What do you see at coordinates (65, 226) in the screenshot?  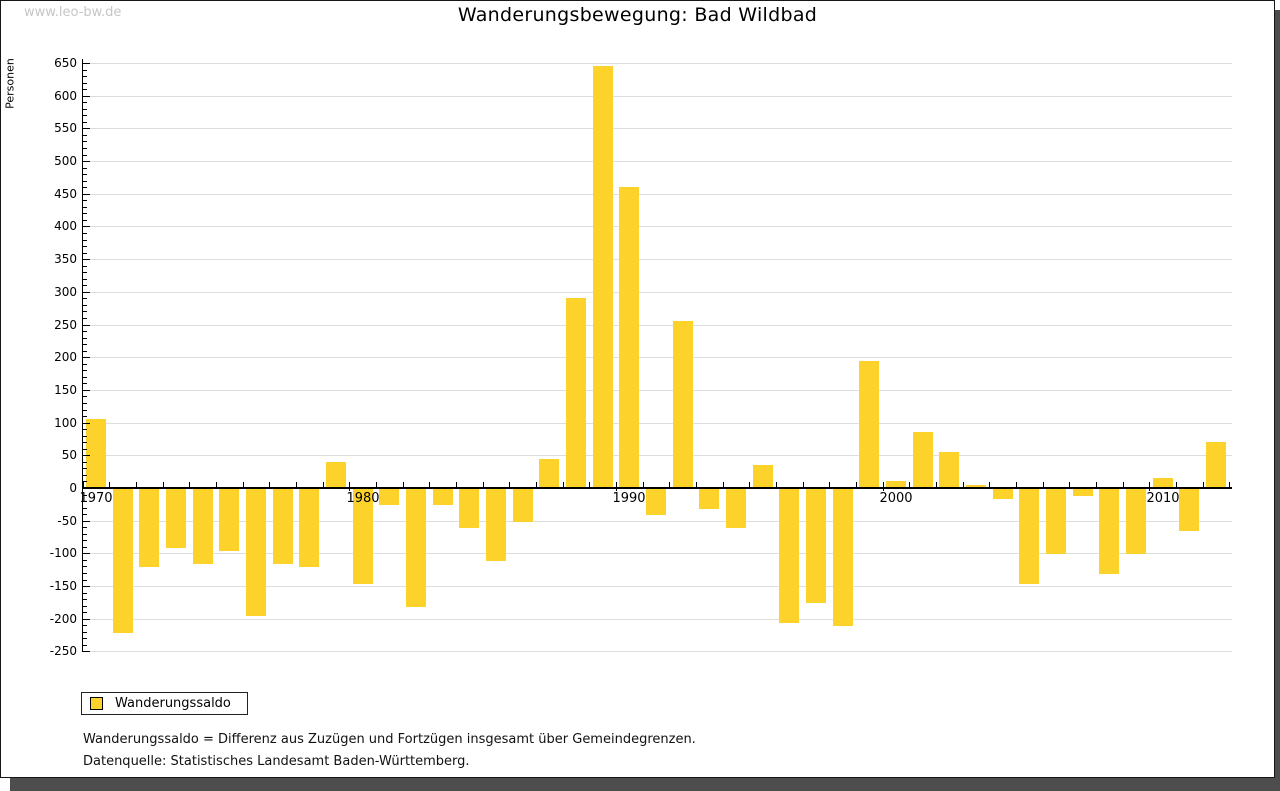 I see `y-tick-label: 400` at bounding box center [65, 226].